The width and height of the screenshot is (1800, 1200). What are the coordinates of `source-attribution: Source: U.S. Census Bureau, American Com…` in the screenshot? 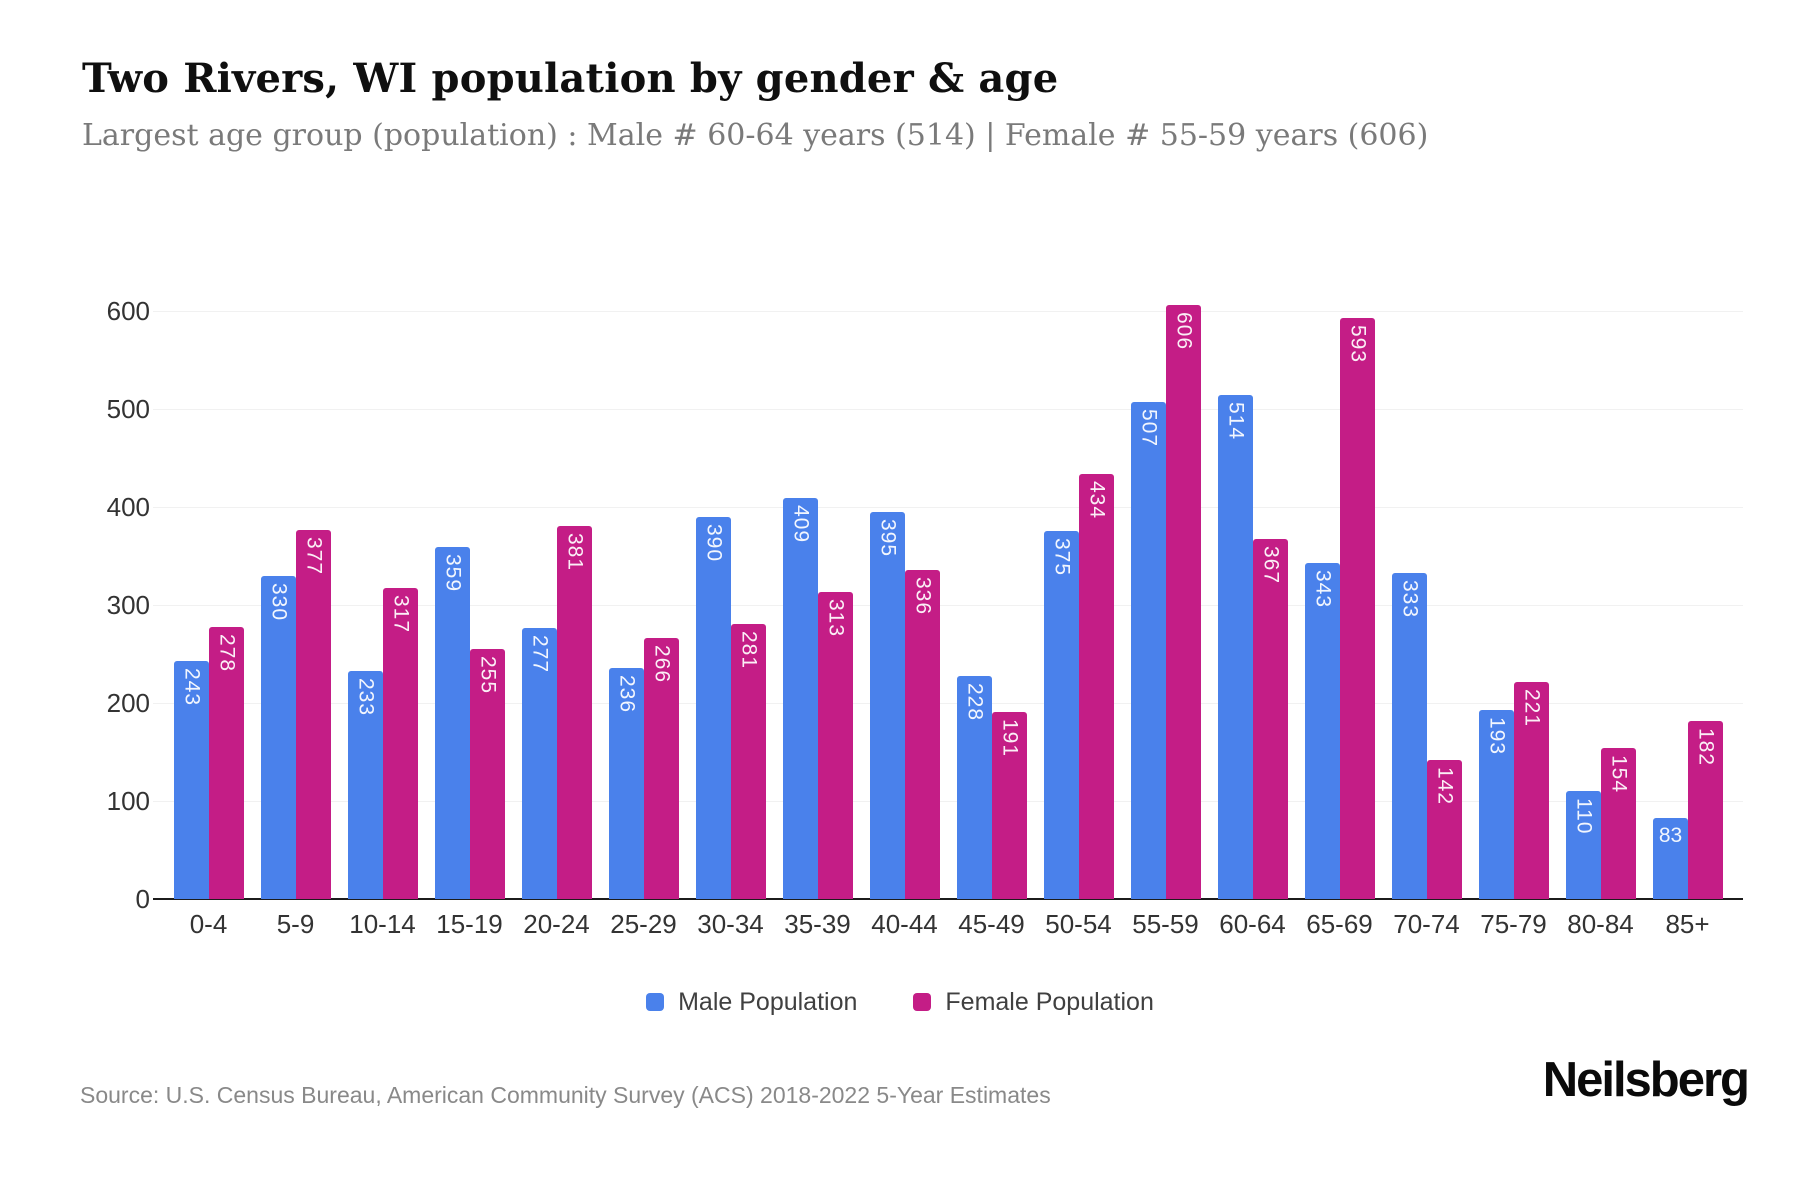 It's located at (565, 1095).